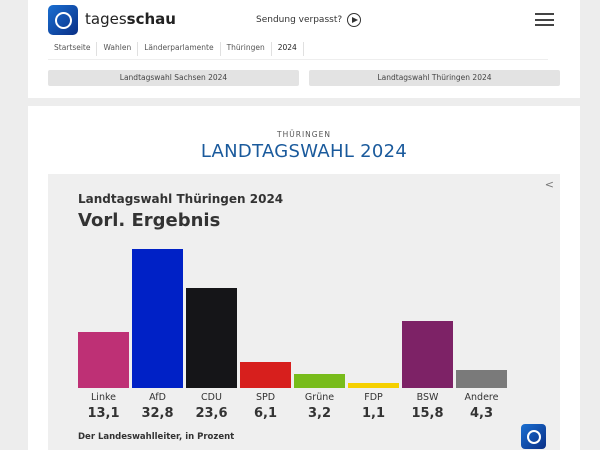 The image size is (600, 450). What do you see at coordinates (246, 49) in the screenshot?
I see `breadcrumb-item: Thüringen` at bounding box center [246, 49].